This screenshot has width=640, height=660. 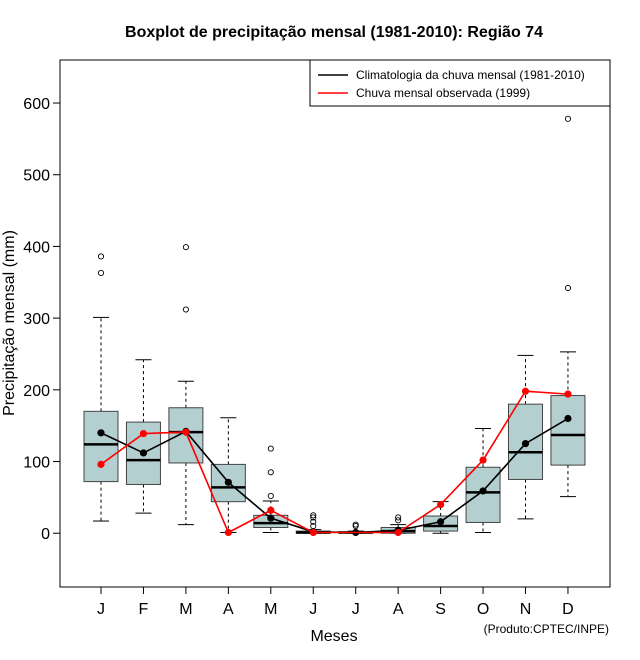 What do you see at coordinates (36, 247) in the screenshot?
I see `y-tick-label: 400` at bounding box center [36, 247].